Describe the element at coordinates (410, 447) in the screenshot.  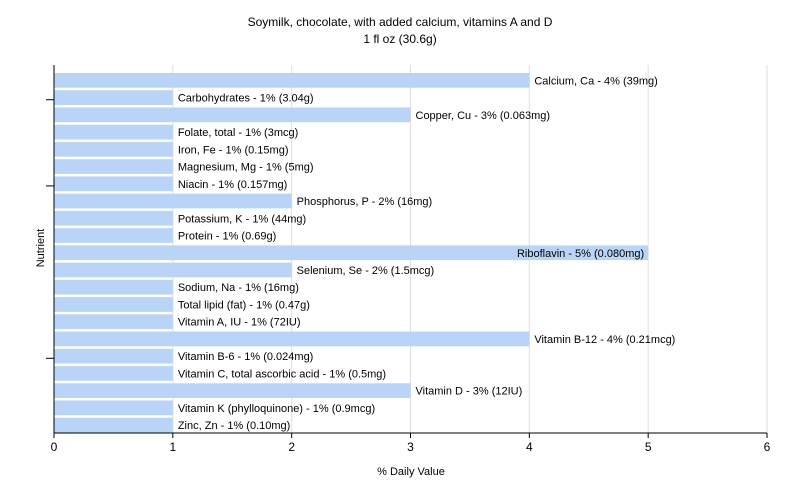
I see `x-tick-label: 3` at that location.